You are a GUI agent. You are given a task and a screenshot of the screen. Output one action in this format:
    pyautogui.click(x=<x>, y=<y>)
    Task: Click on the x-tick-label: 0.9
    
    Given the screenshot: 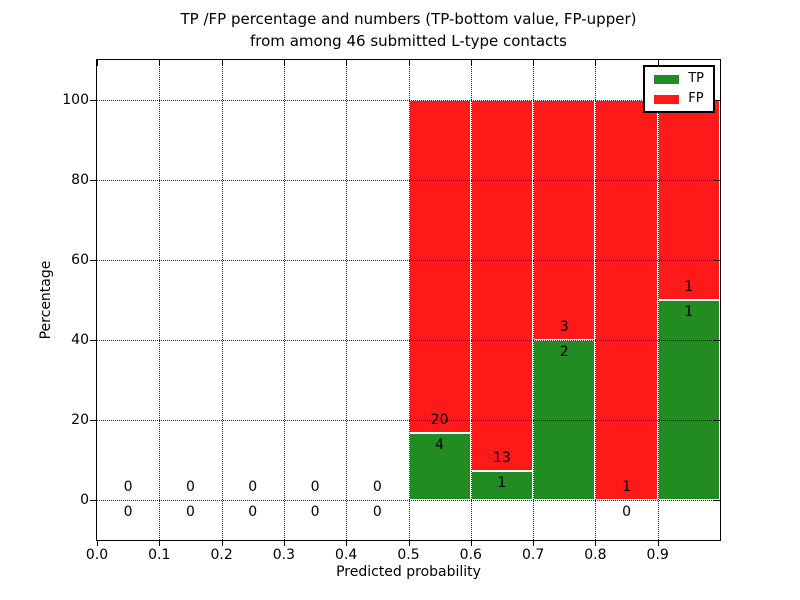 What is the action you would take?
    pyautogui.click(x=657, y=555)
    